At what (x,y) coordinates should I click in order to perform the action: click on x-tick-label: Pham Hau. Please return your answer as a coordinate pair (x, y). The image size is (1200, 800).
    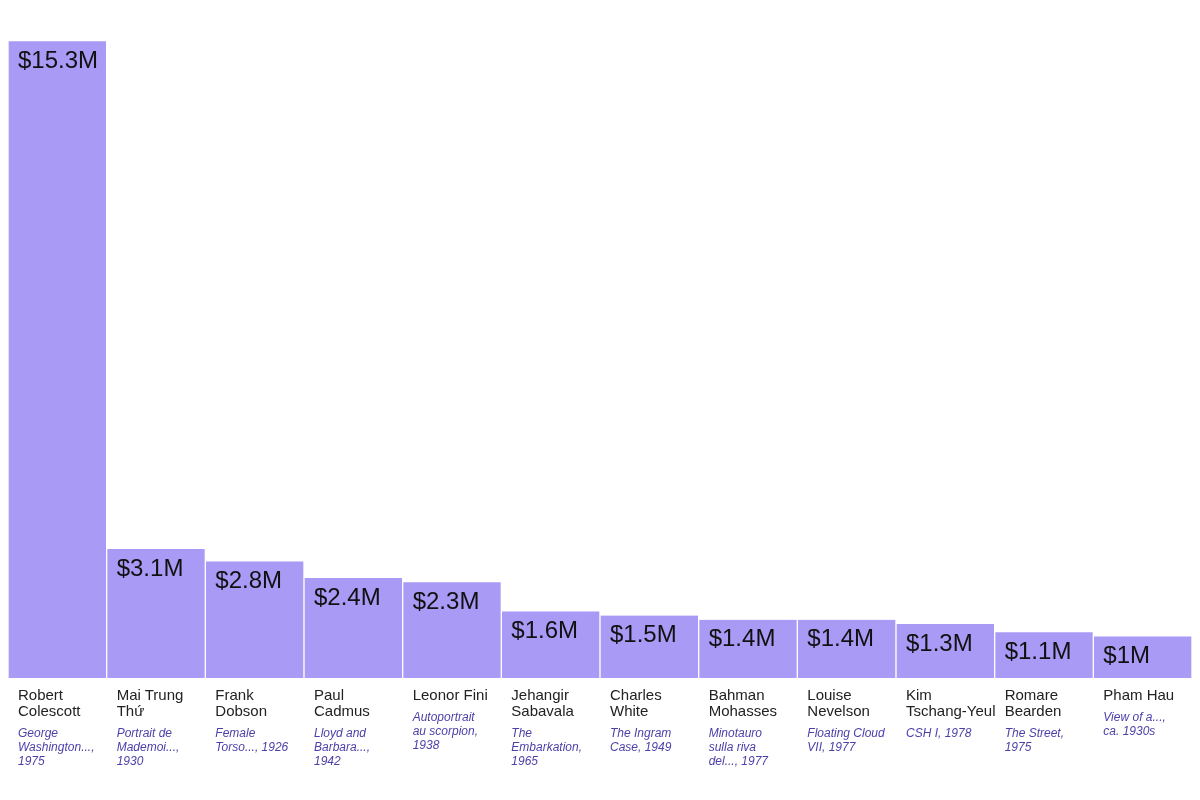
    Looking at the image, I should click on (1139, 694).